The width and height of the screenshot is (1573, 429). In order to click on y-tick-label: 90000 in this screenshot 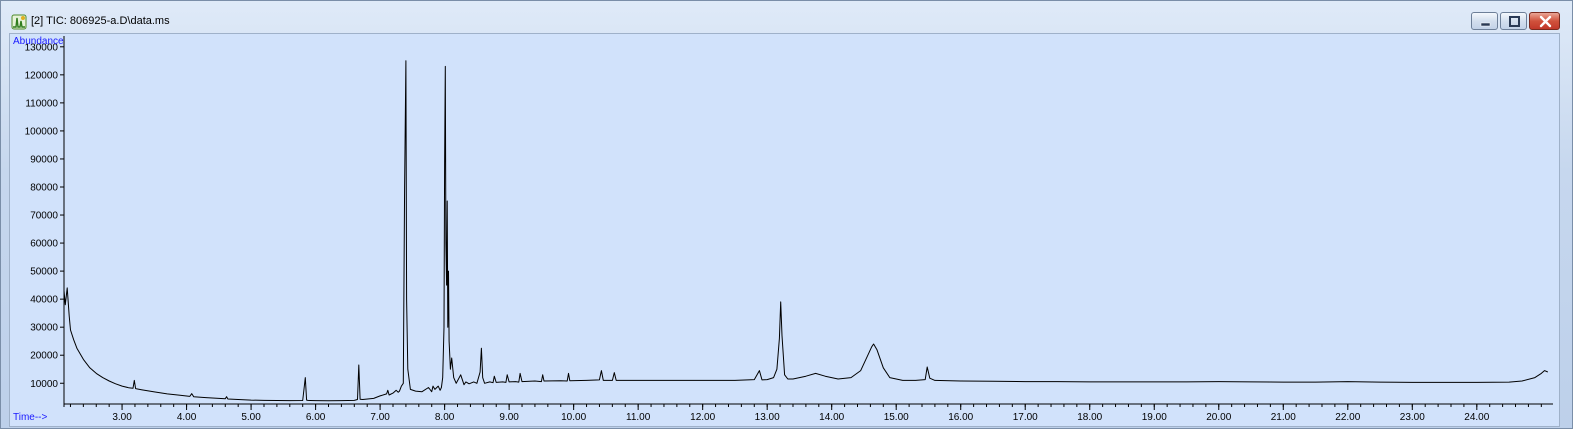, I will do `click(44, 159)`.